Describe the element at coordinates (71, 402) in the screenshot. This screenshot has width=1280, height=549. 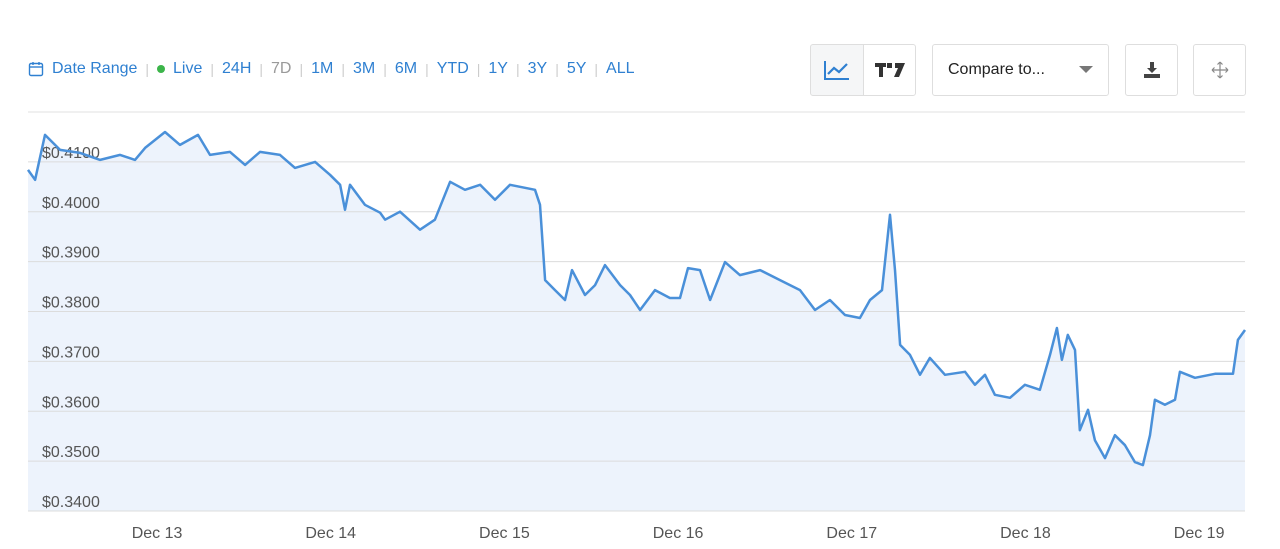
I see `y-tick-label: $0.3600` at that location.